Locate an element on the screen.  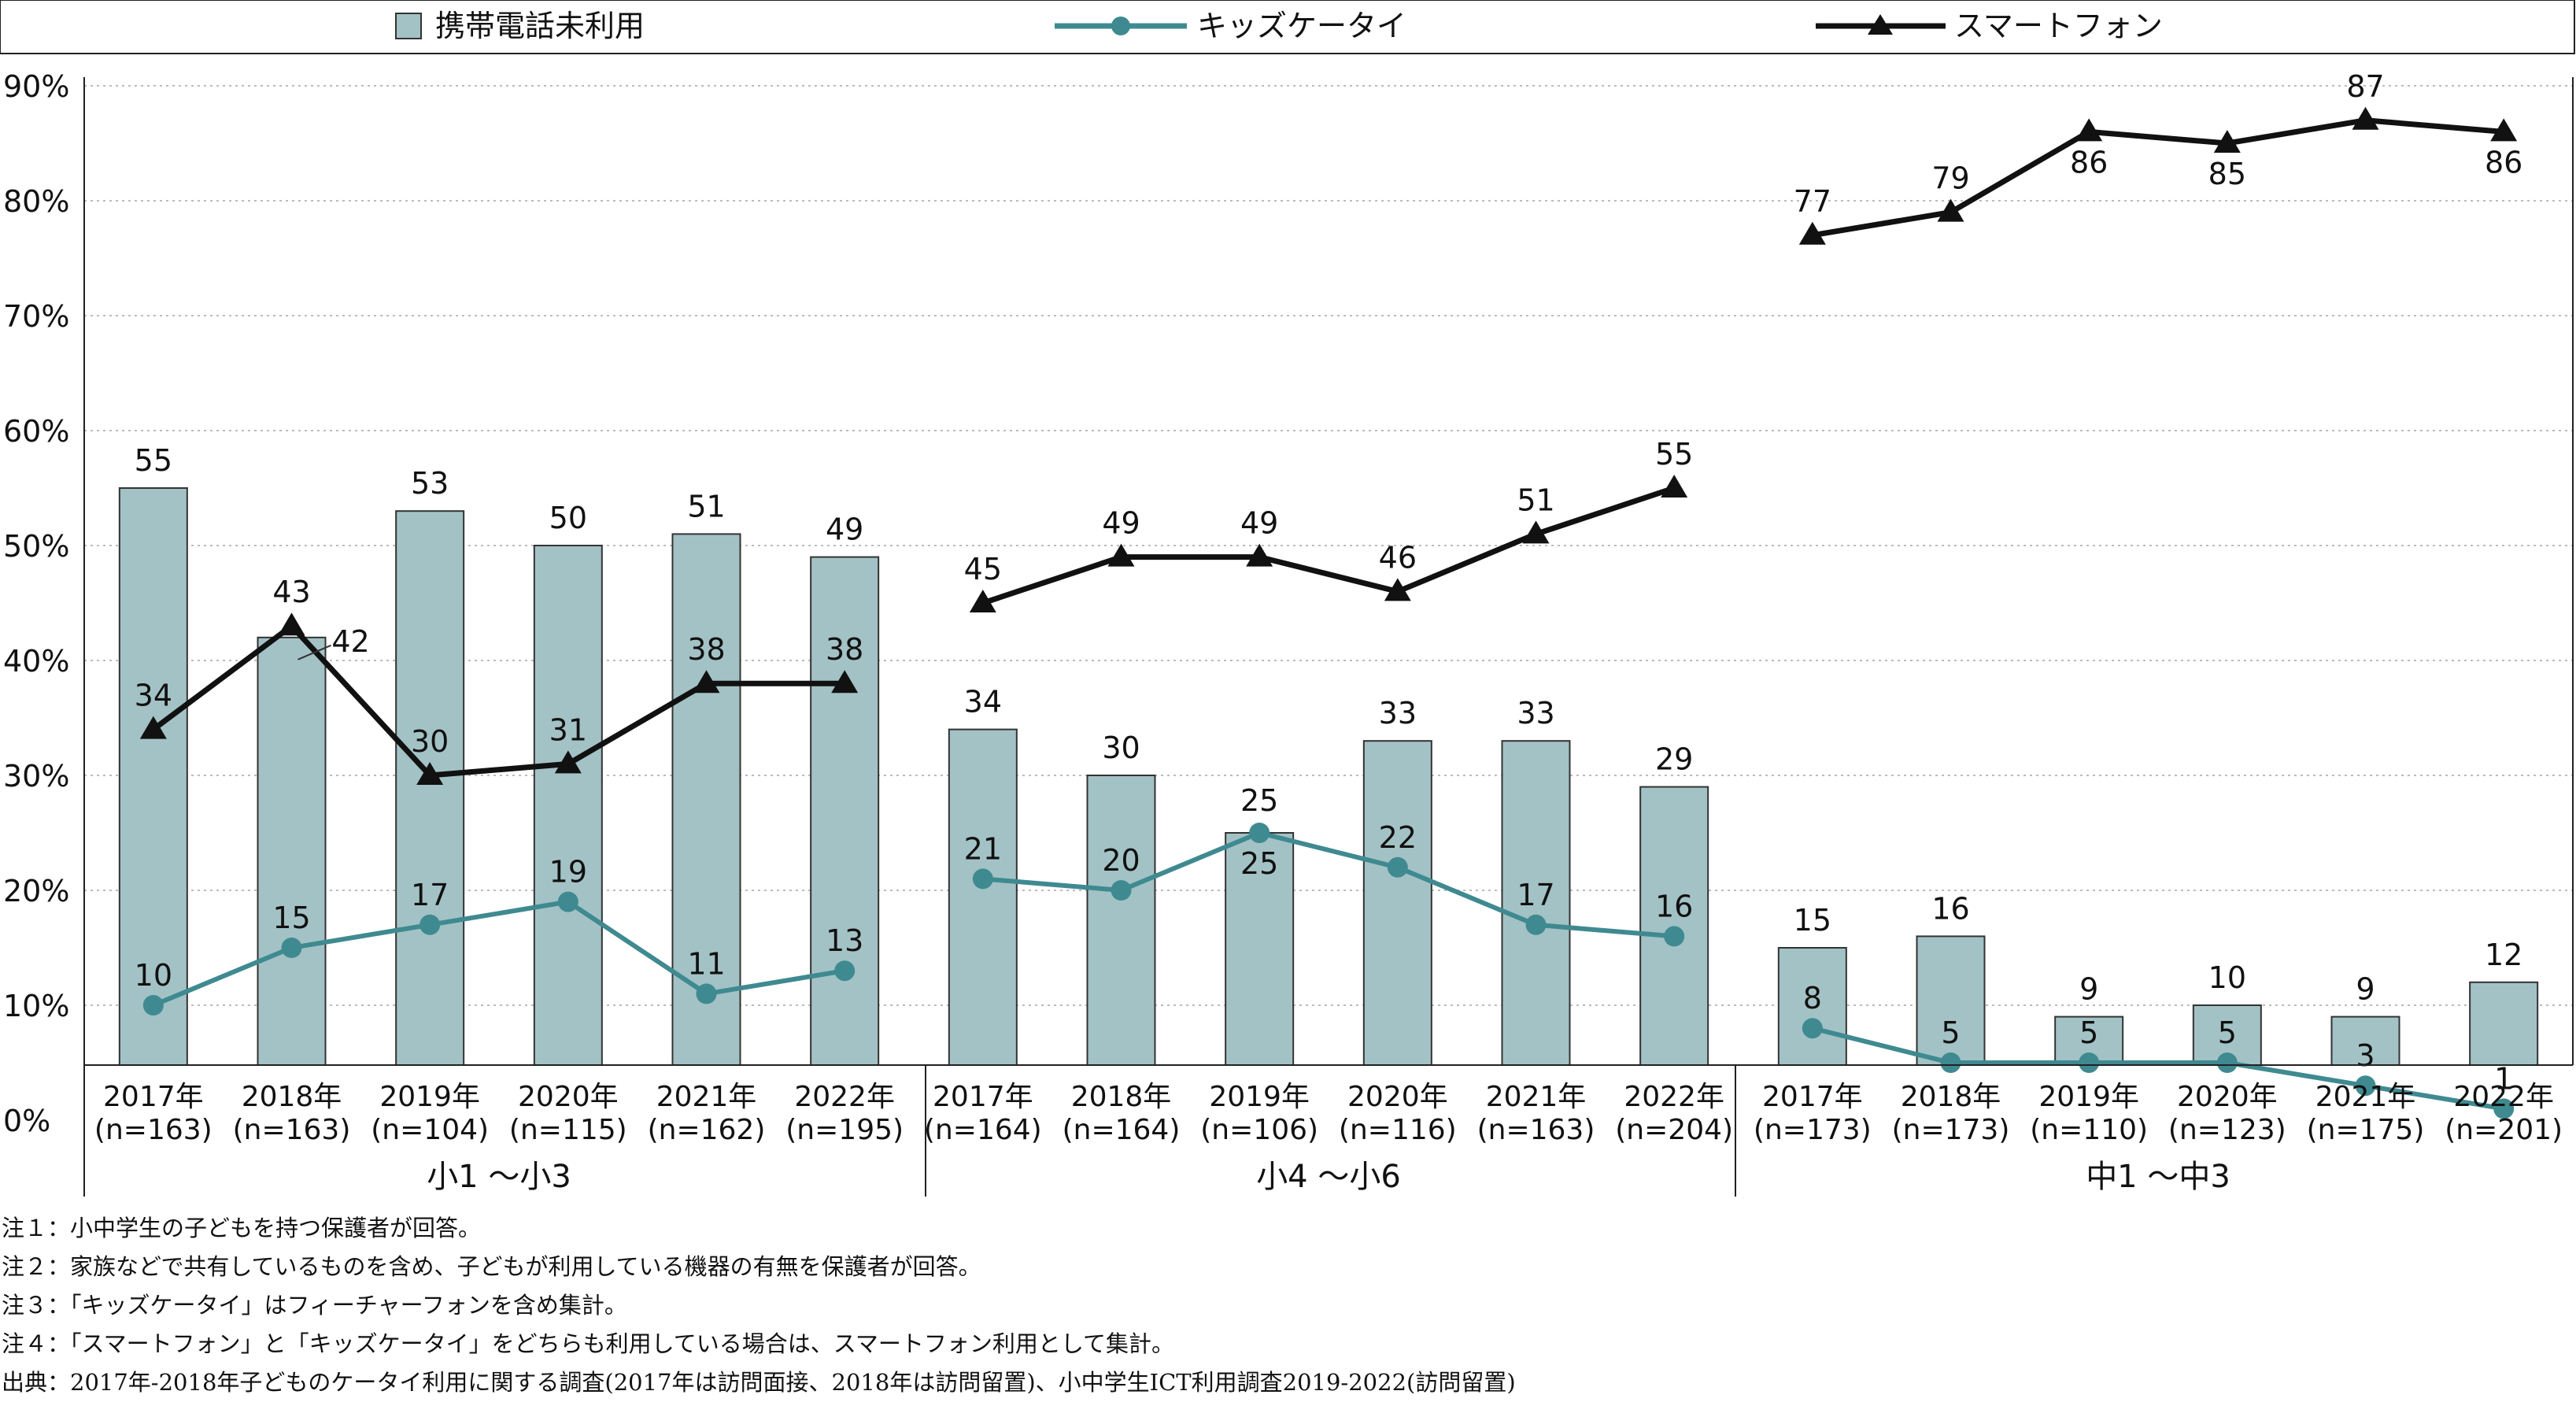
x-tick-n: (n=173) is located at coordinates (1951, 1130).